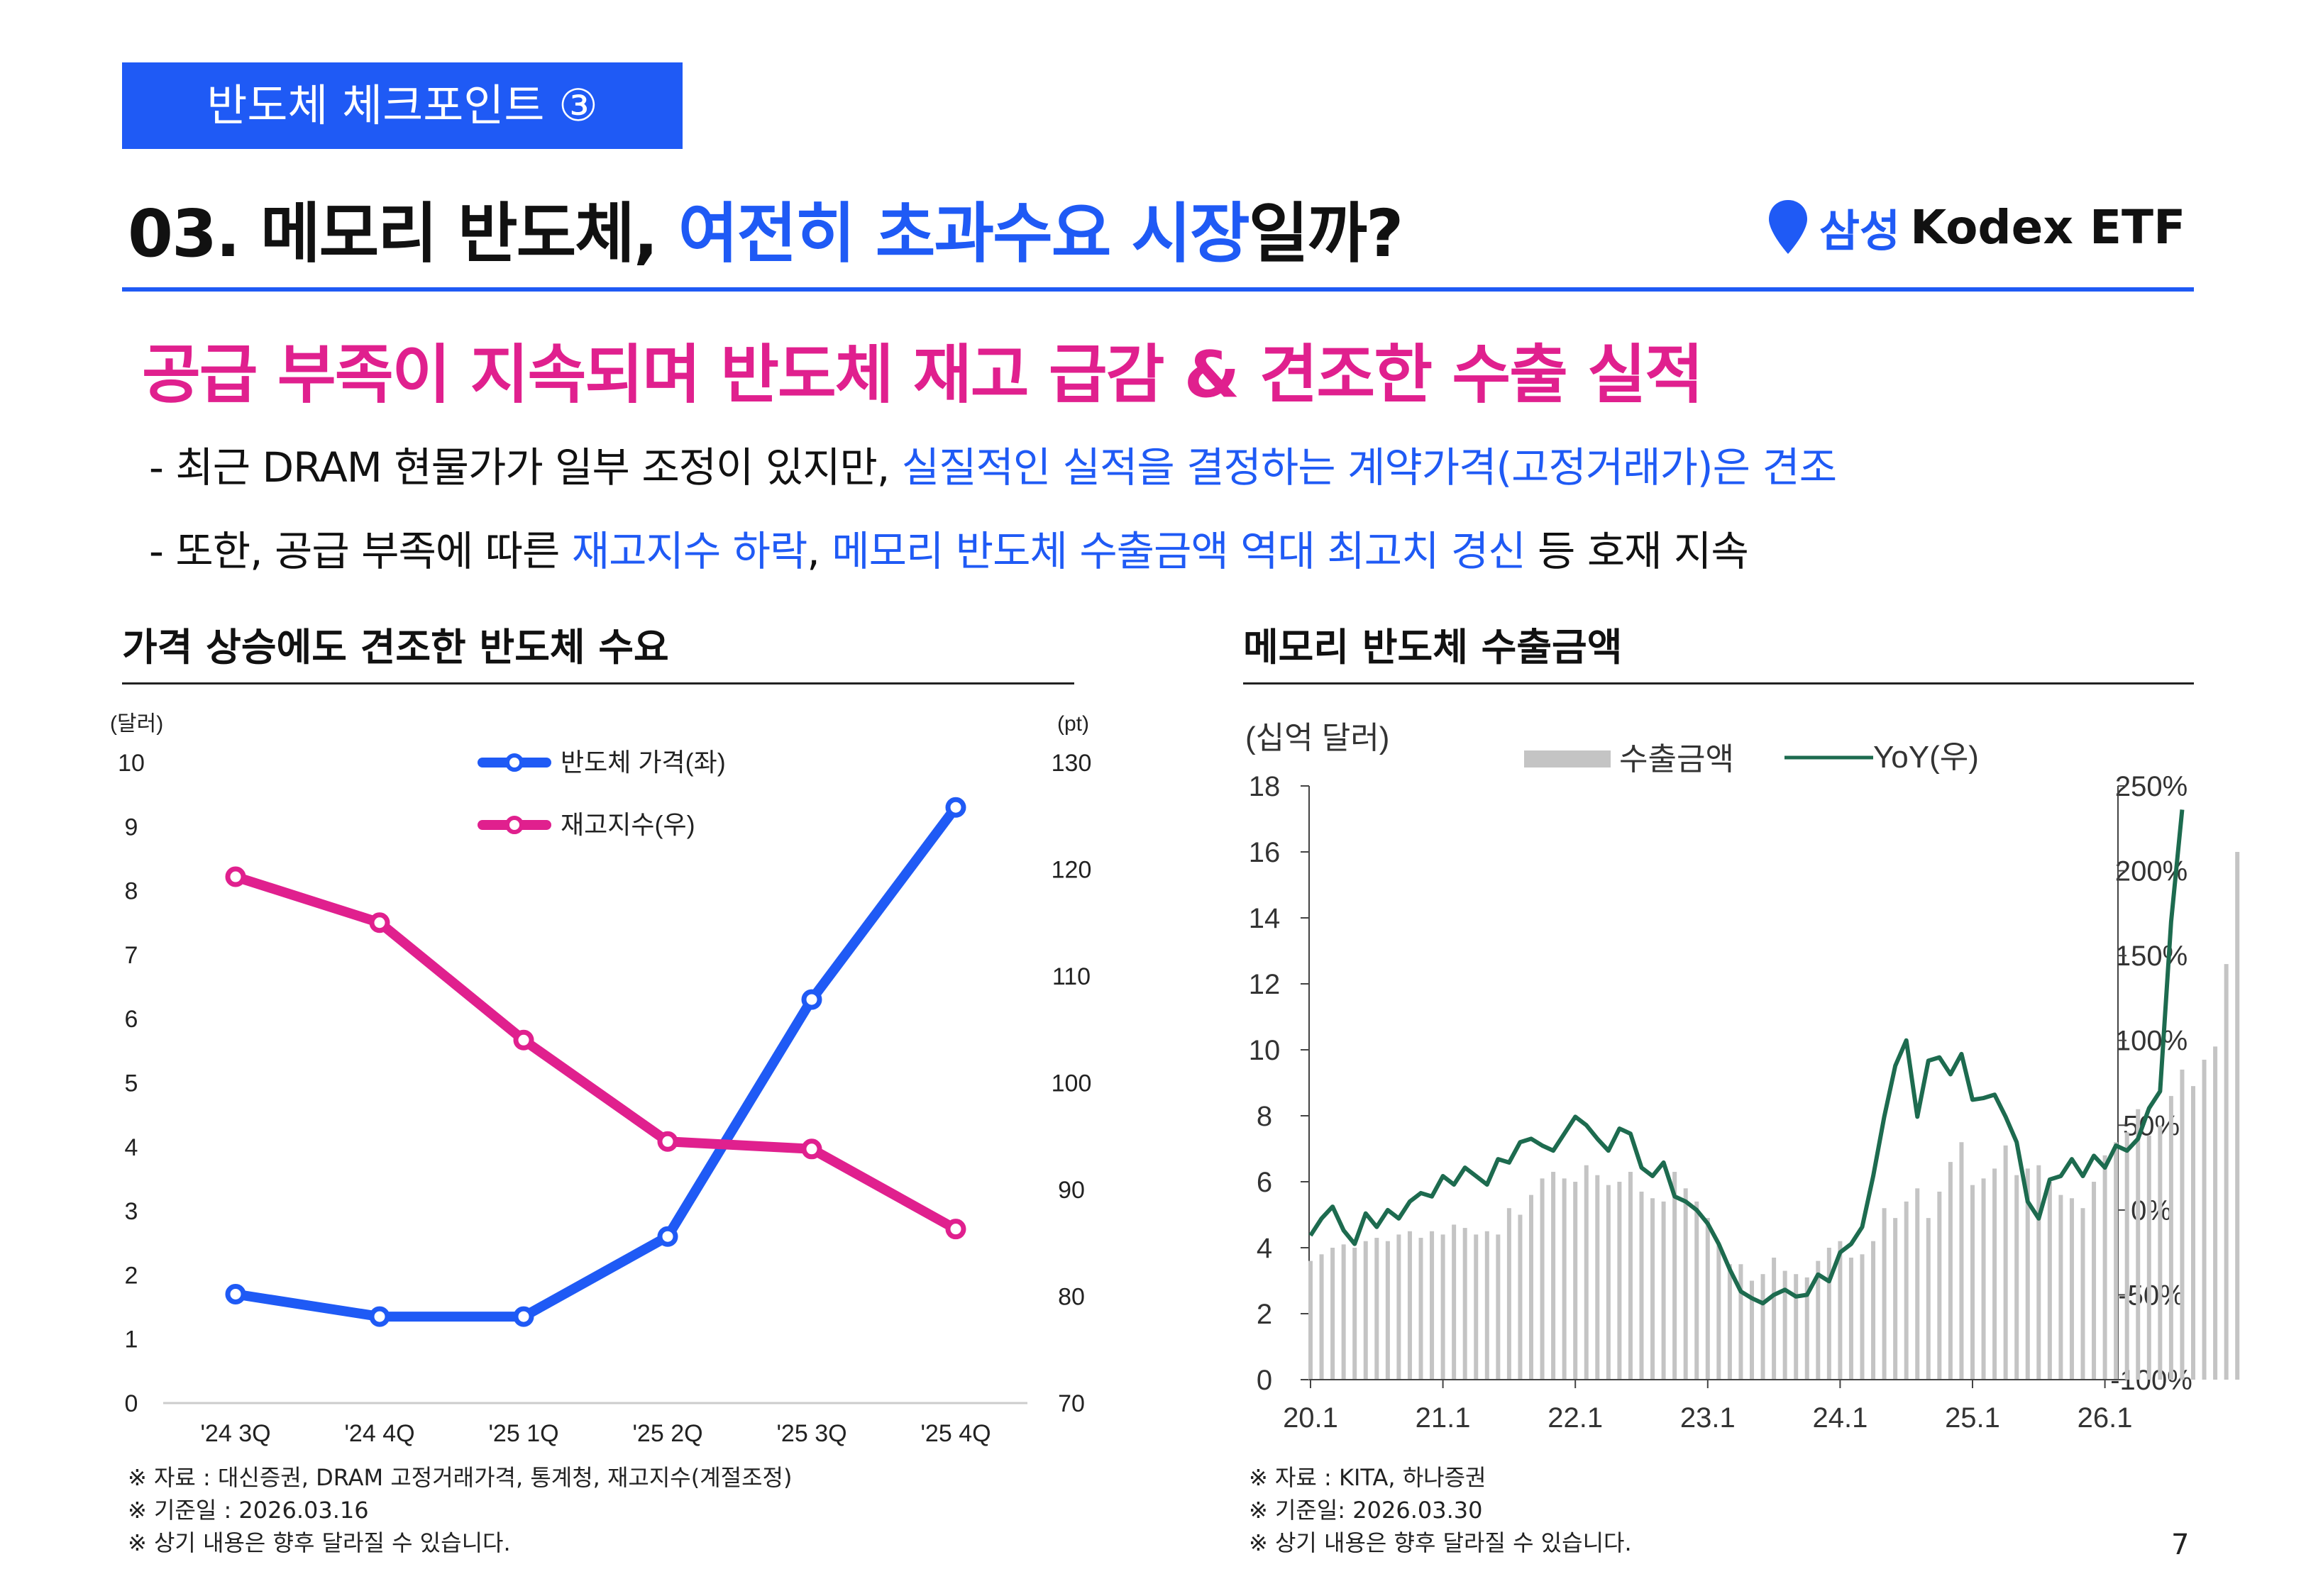  I want to click on left-axis-tick: 0, so click(131, 1404).